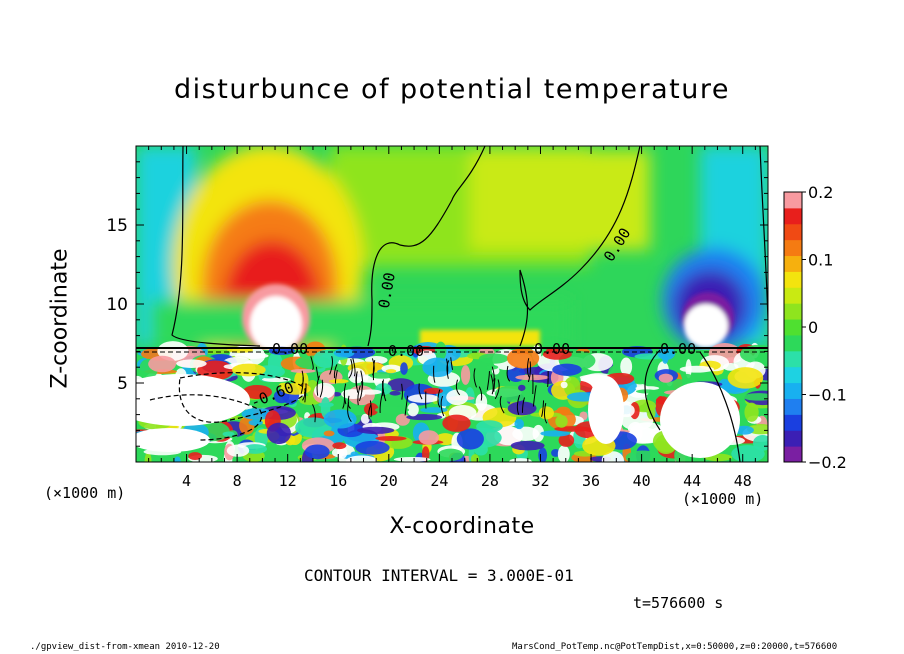  I want to click on time-label: t=576600 s, so click(678, 603).